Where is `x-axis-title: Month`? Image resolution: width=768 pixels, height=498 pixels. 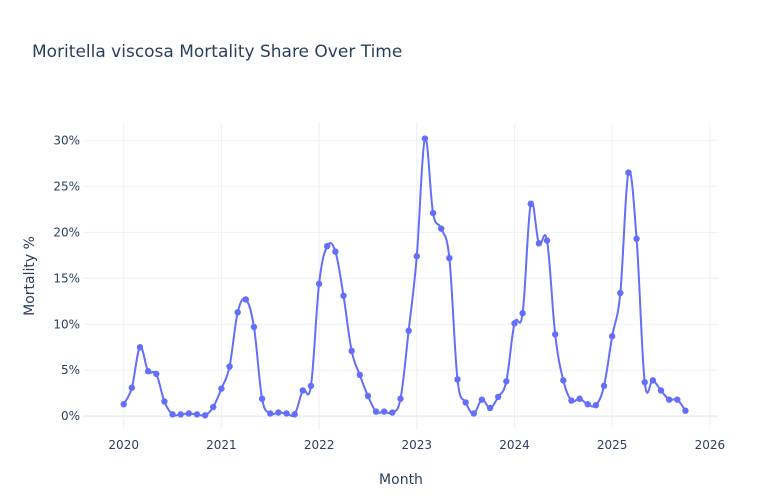
x-axis-title: Month is located at coordinates (401, 480).